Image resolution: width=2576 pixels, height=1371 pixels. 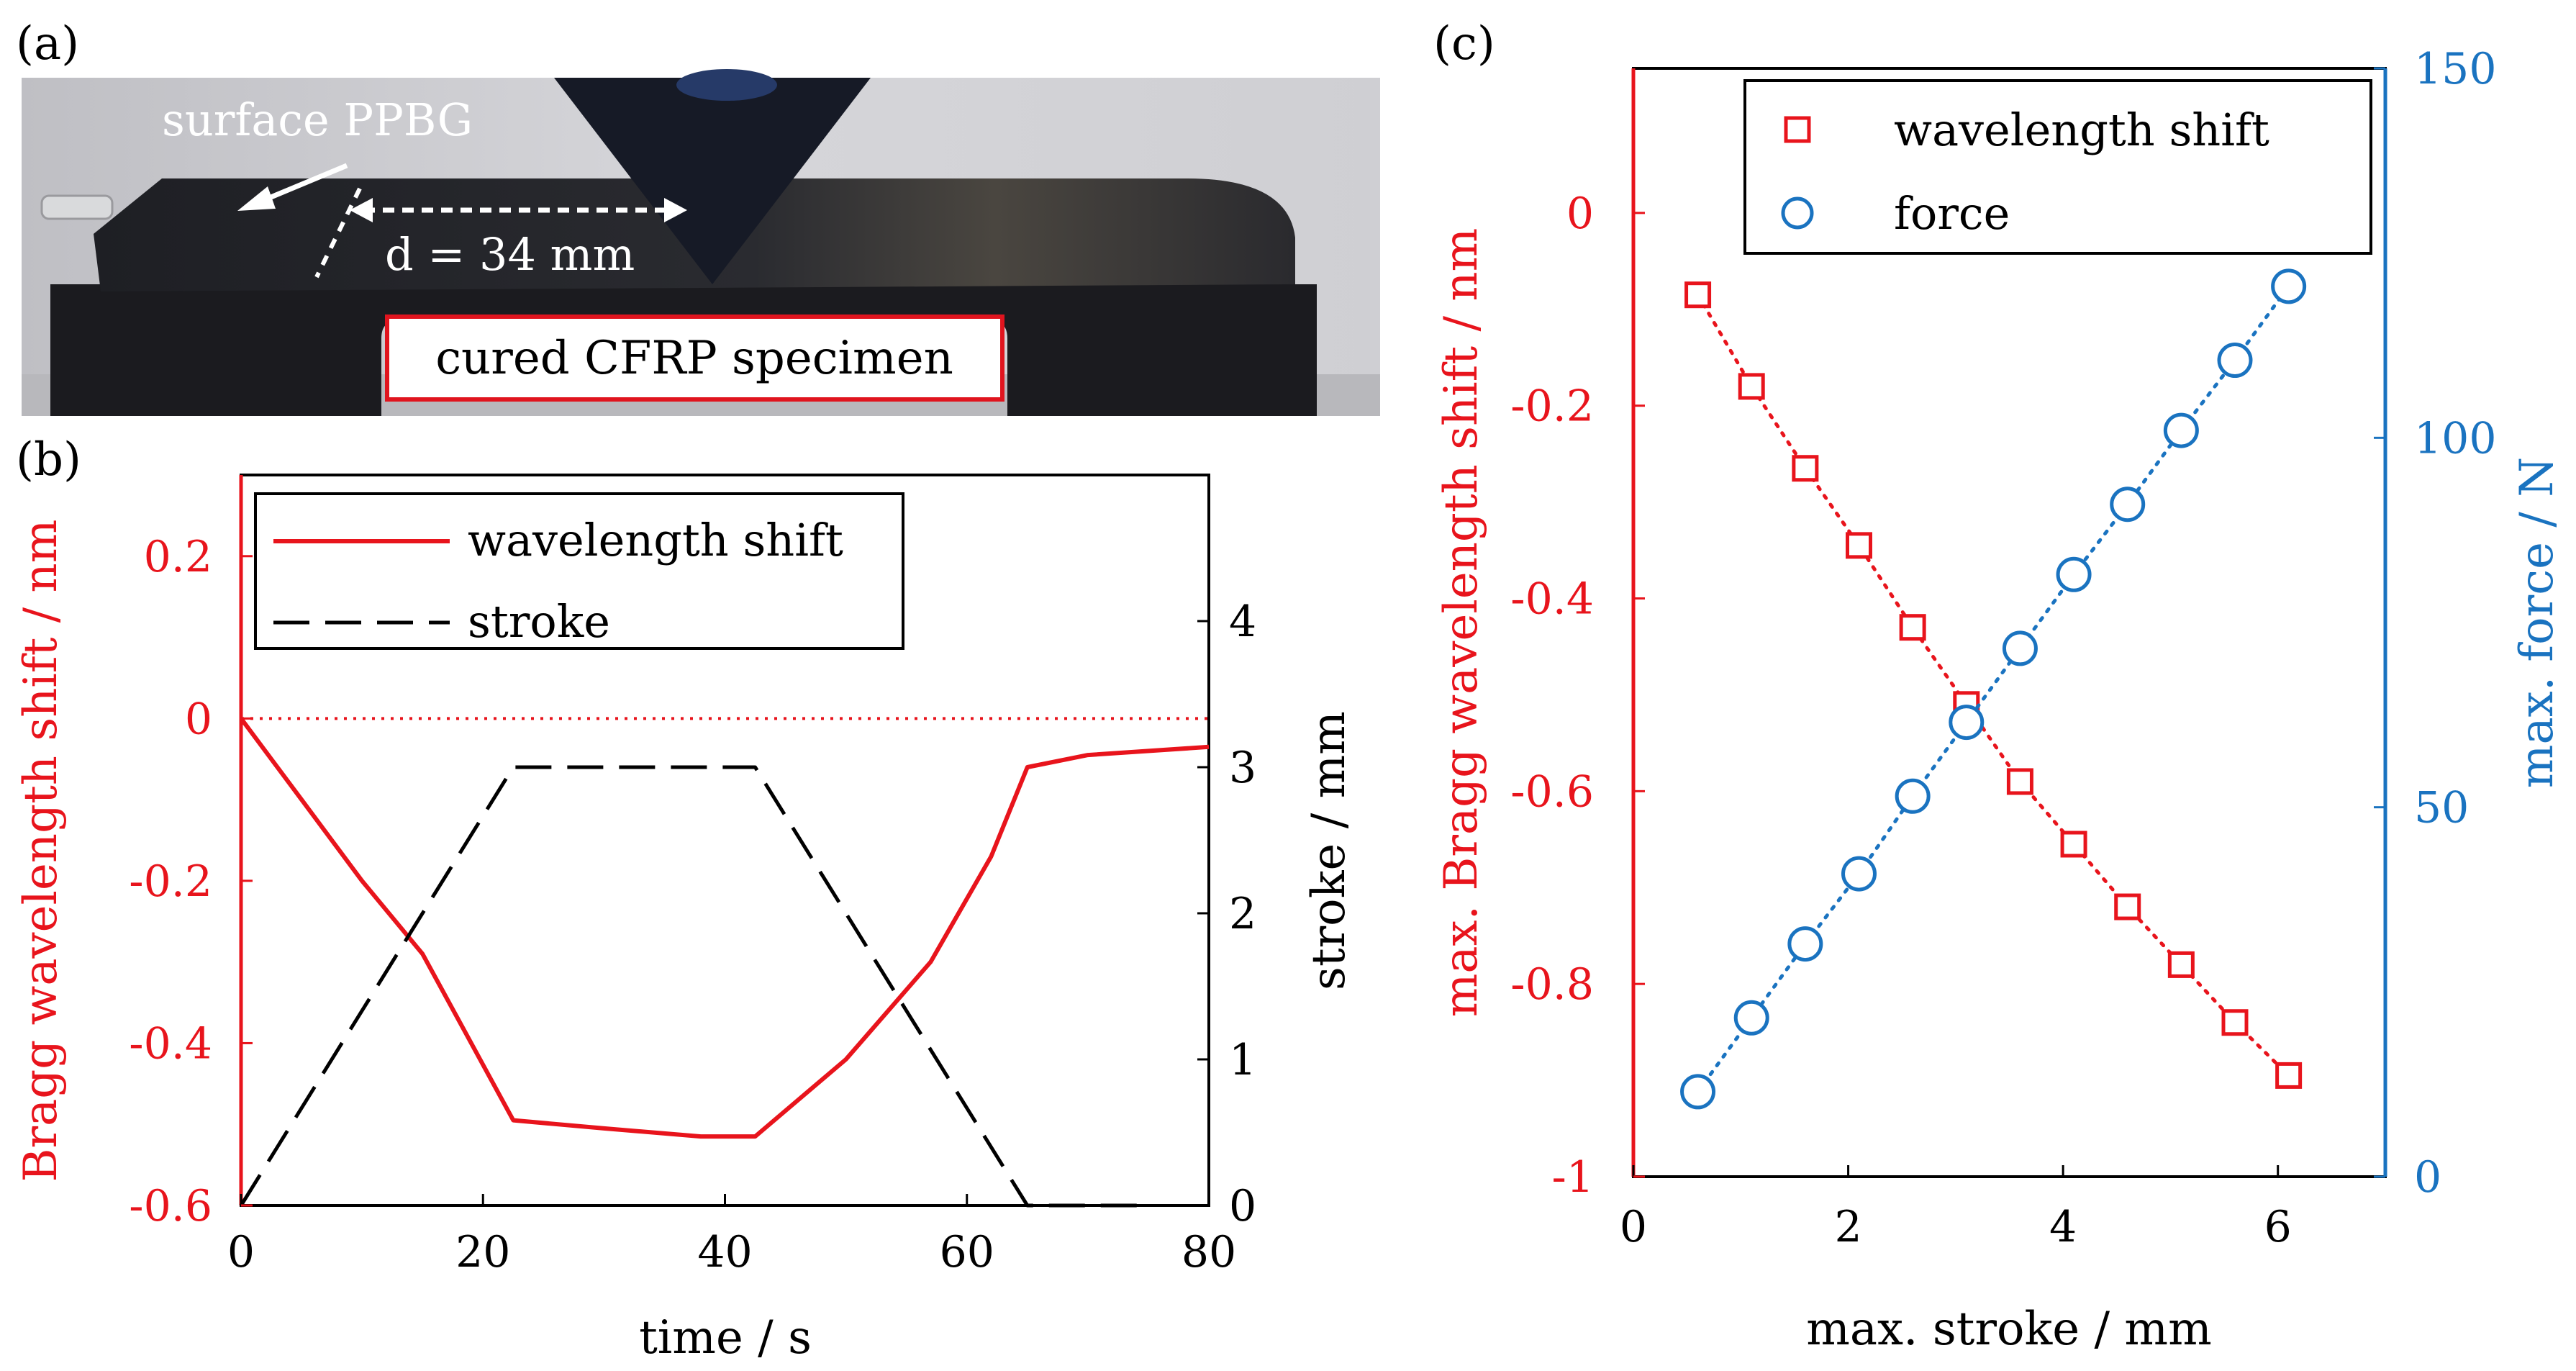 What do you see at coordinates (1242, 1060) in the screenshot?
I see `chart-b-y2tick-label: 1` at bounding box center [1242, 1060].